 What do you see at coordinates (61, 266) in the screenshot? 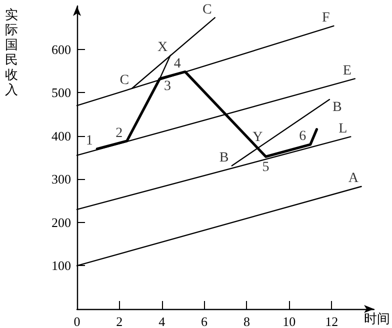
I see `y-tick-label: 100` at bounding box center [61, 266].